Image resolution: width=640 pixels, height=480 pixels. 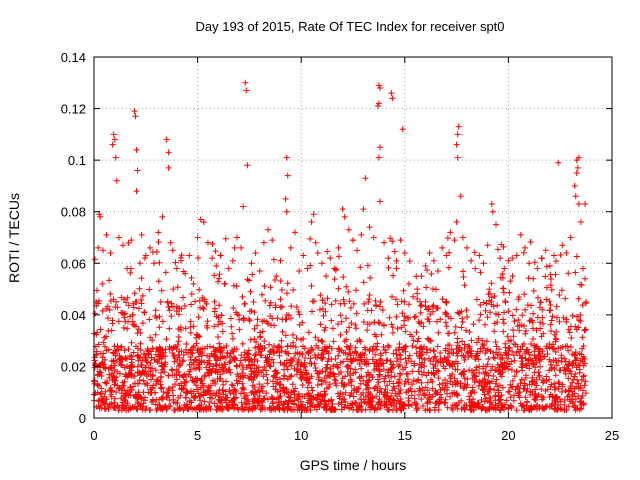 I want to click on y-tick-label: 0.14, so click(x=73, y=57).